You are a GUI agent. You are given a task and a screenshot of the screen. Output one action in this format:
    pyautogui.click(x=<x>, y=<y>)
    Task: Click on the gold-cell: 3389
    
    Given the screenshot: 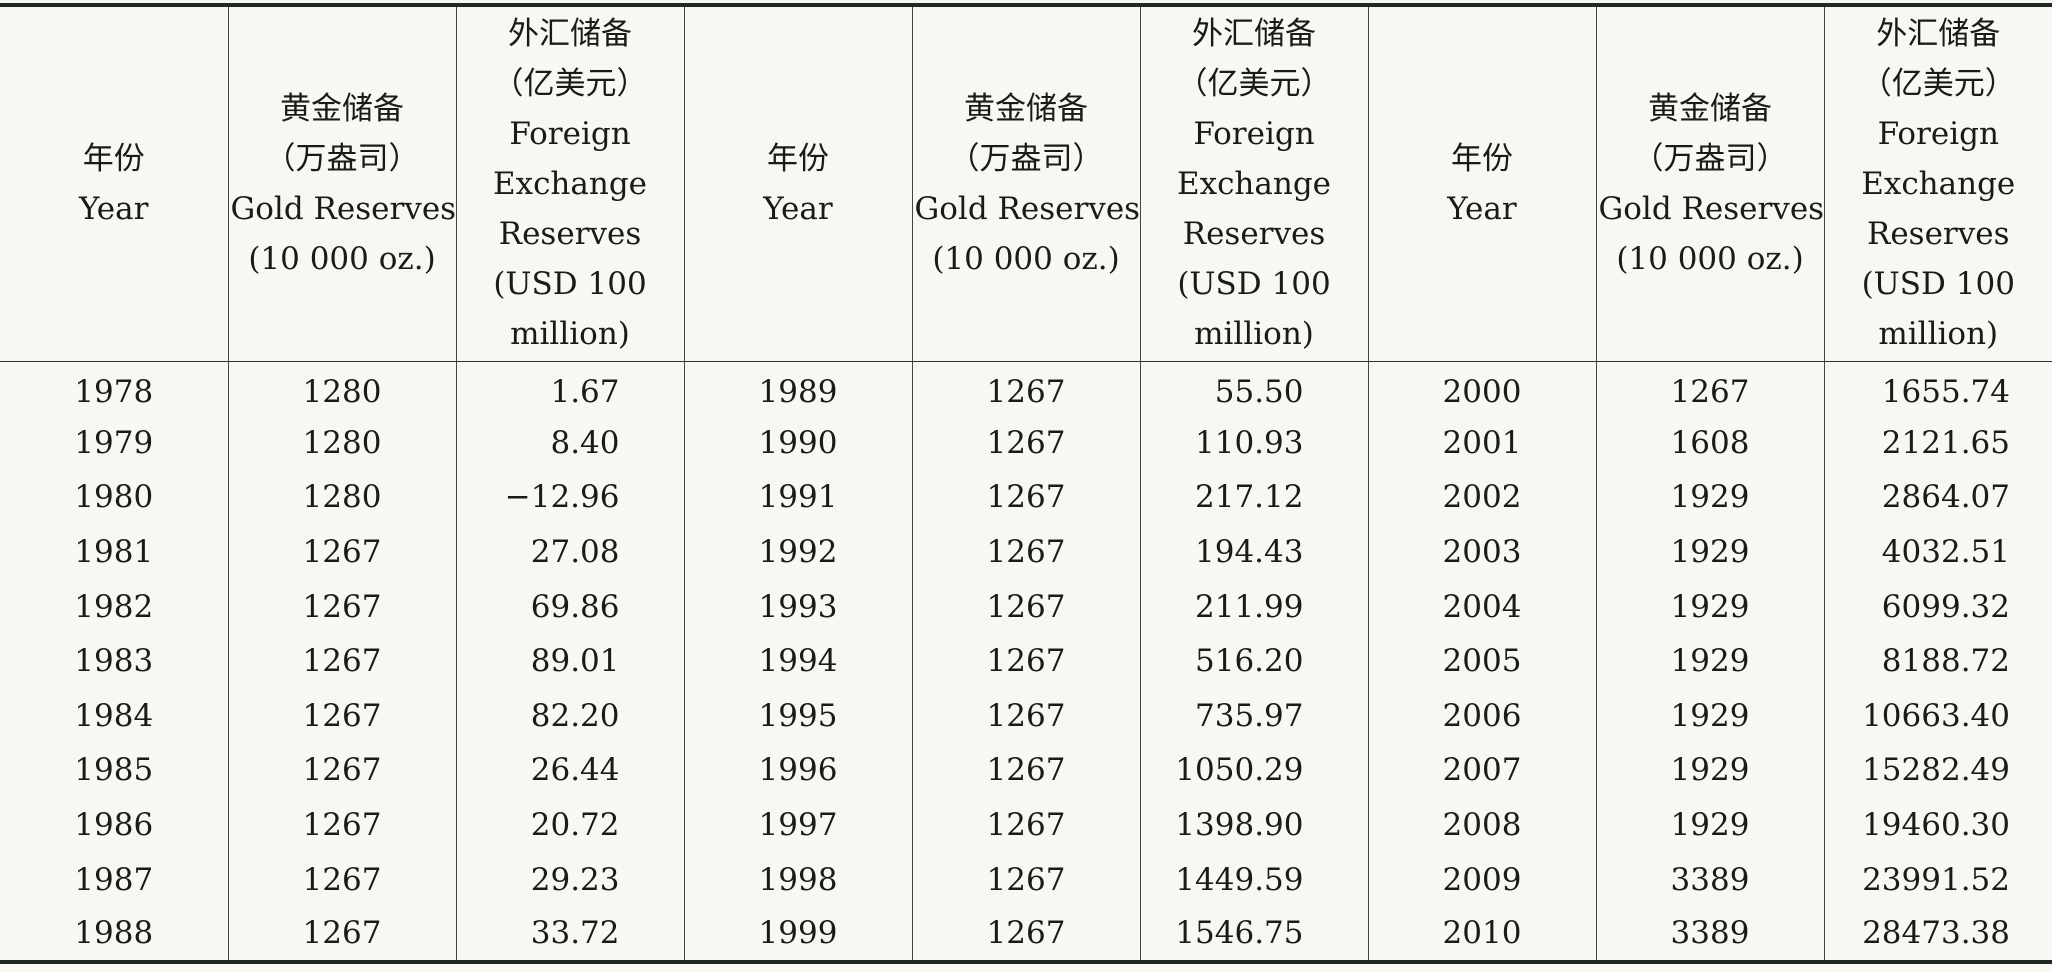 What is the action you would take?
    pyautogui.click(x=1709, y=934)
    